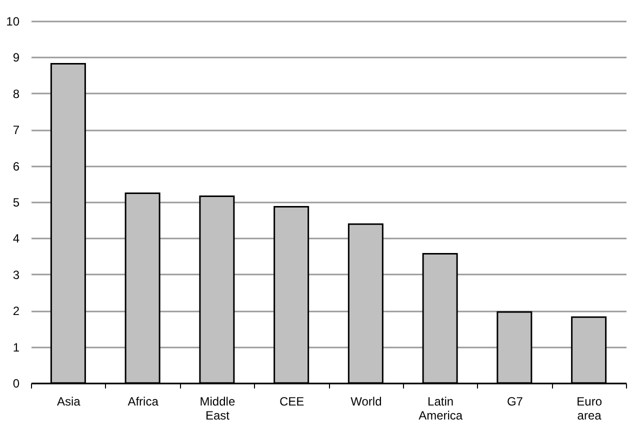 Image resolution: width=641 pixels, height=448 pixels. Describe the element at coordinates (16, 93) in the screenshot. I see `y-tick-label: 8` at that location.